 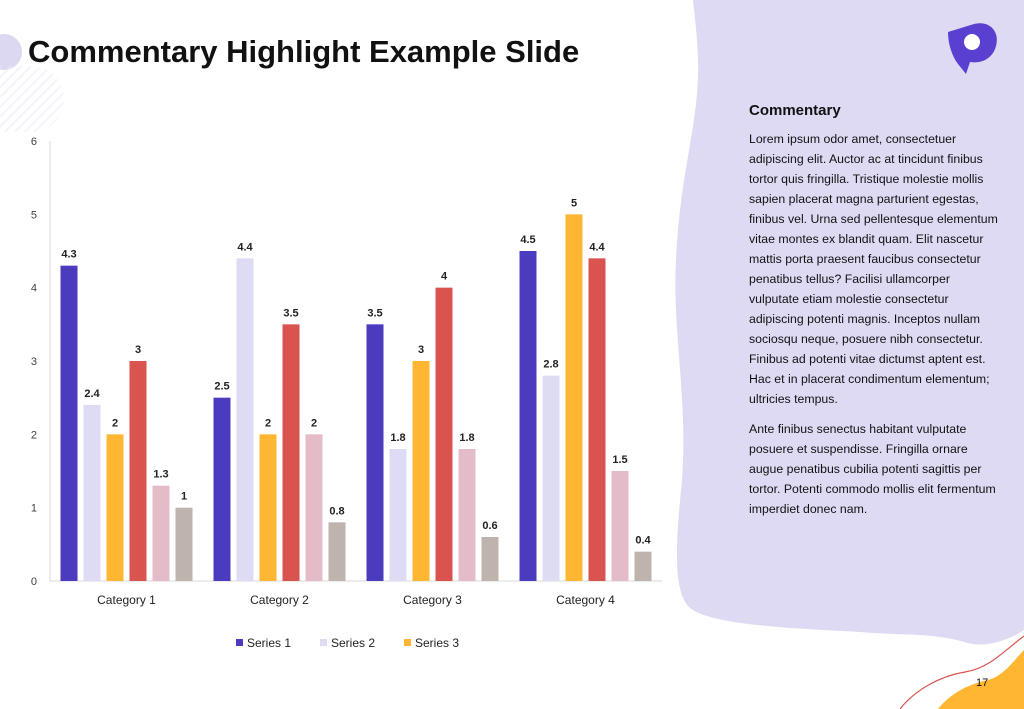 I want to click on data-label: 0.8, so click(x=336, y=511).